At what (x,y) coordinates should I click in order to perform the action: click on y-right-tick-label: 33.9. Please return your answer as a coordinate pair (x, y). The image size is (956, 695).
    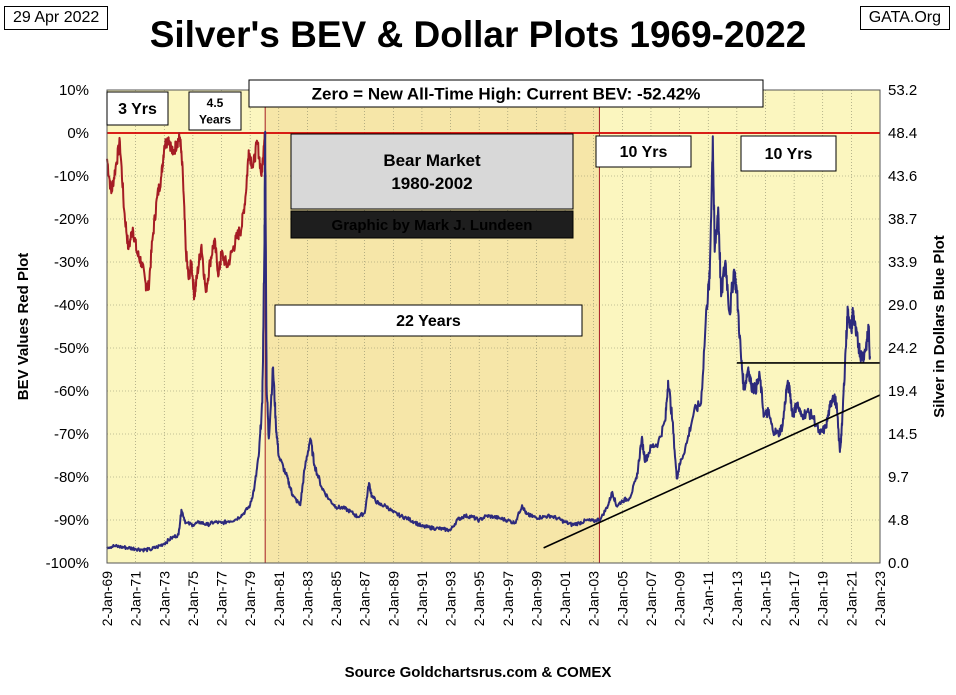
    Looking at the image, I should click on (902, 262).